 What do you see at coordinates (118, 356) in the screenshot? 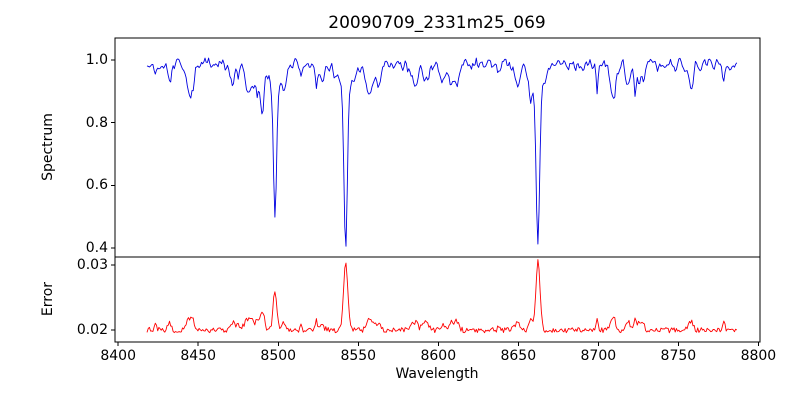
I see `x-tick-label: 8400` at bounding box center [118, 356].